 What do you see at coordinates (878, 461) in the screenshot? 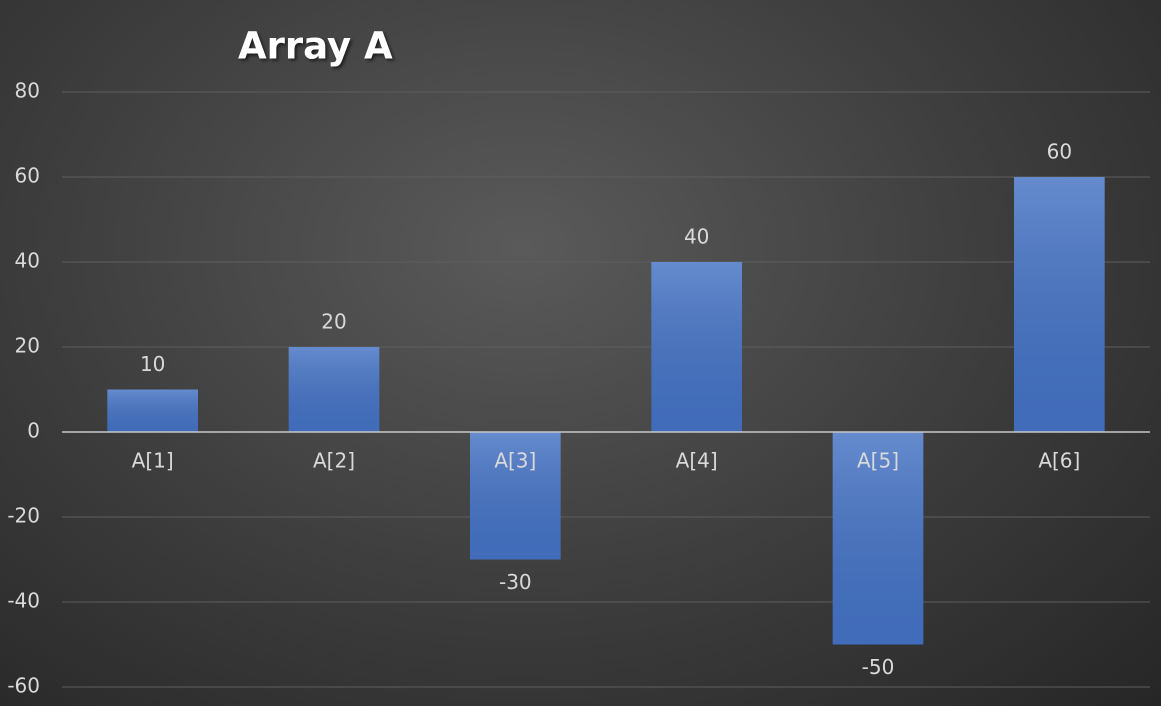
I see `x-tick-label: A[5]` at bounding box center [878, 461].